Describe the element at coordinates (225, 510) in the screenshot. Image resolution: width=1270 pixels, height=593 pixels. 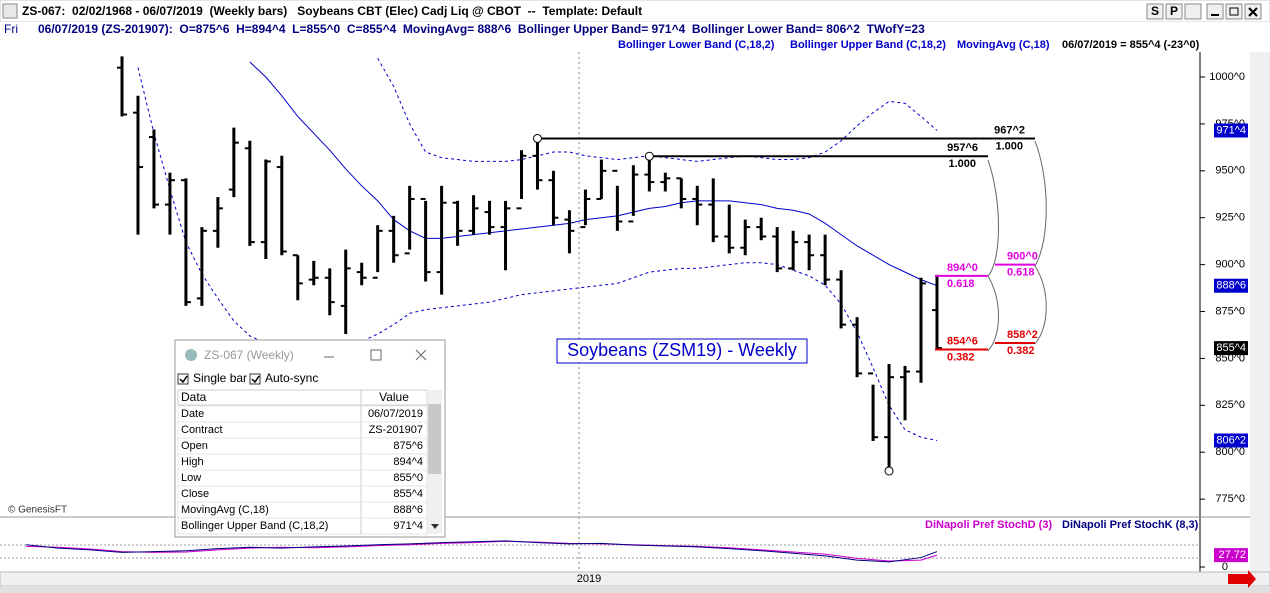
I see `dw-cell: MovingAvg (C,18)` at that location.